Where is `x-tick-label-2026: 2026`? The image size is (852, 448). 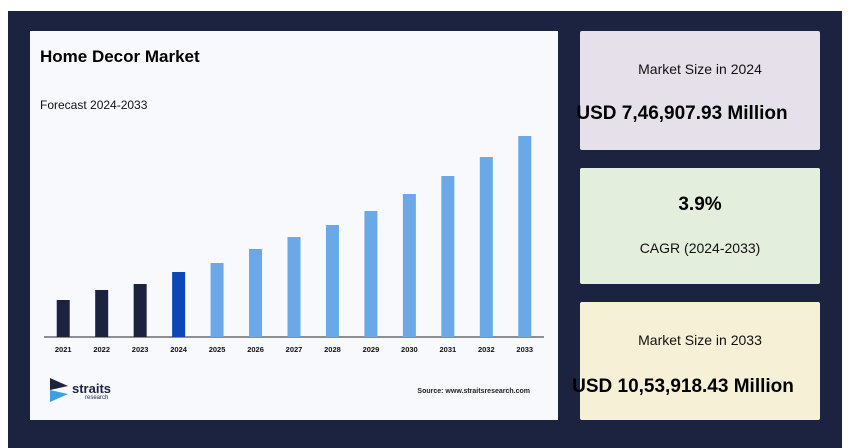 x-tick-label-2026: 2026 is located at coordinates (255, 349).